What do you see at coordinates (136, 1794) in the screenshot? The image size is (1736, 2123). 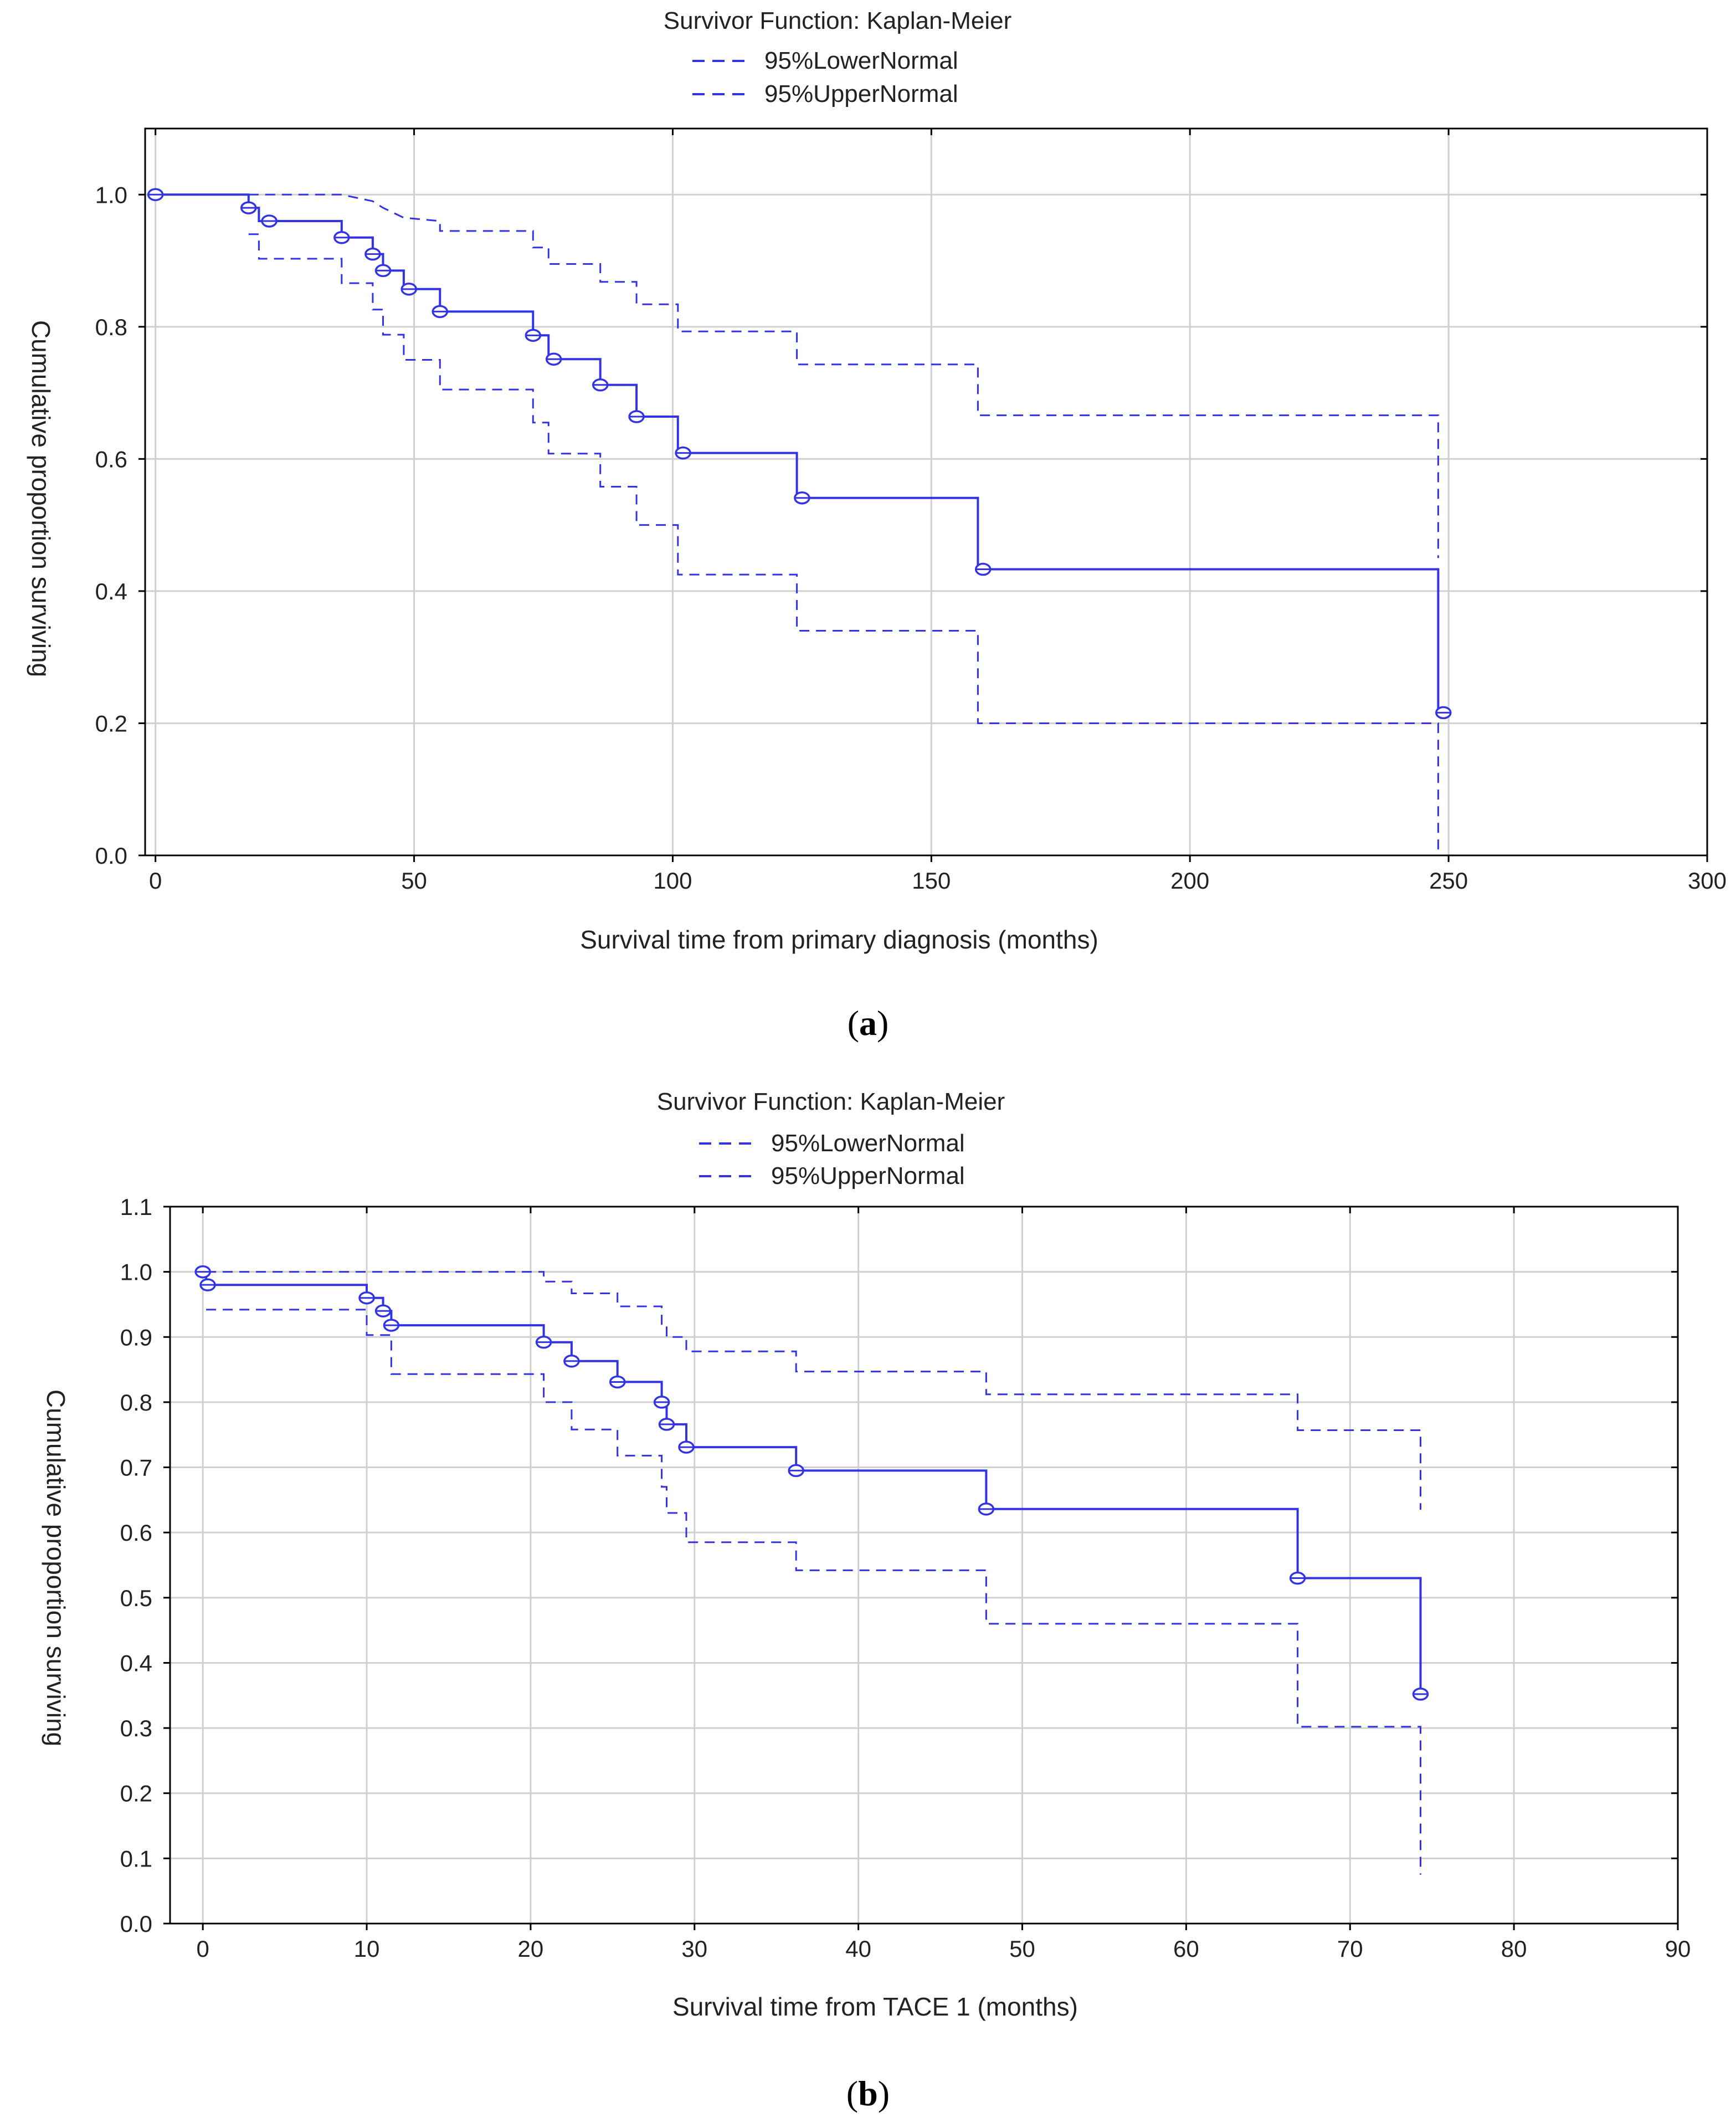 I see `chart-b-ytick-label-0.2: 0.2` at bounding box center [136, 1794].